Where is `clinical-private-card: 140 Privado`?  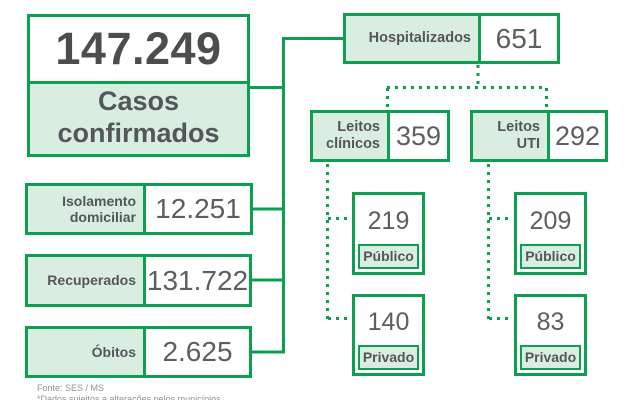
clinical-private-card: 140 Privado is located at coordinates (388, 335).